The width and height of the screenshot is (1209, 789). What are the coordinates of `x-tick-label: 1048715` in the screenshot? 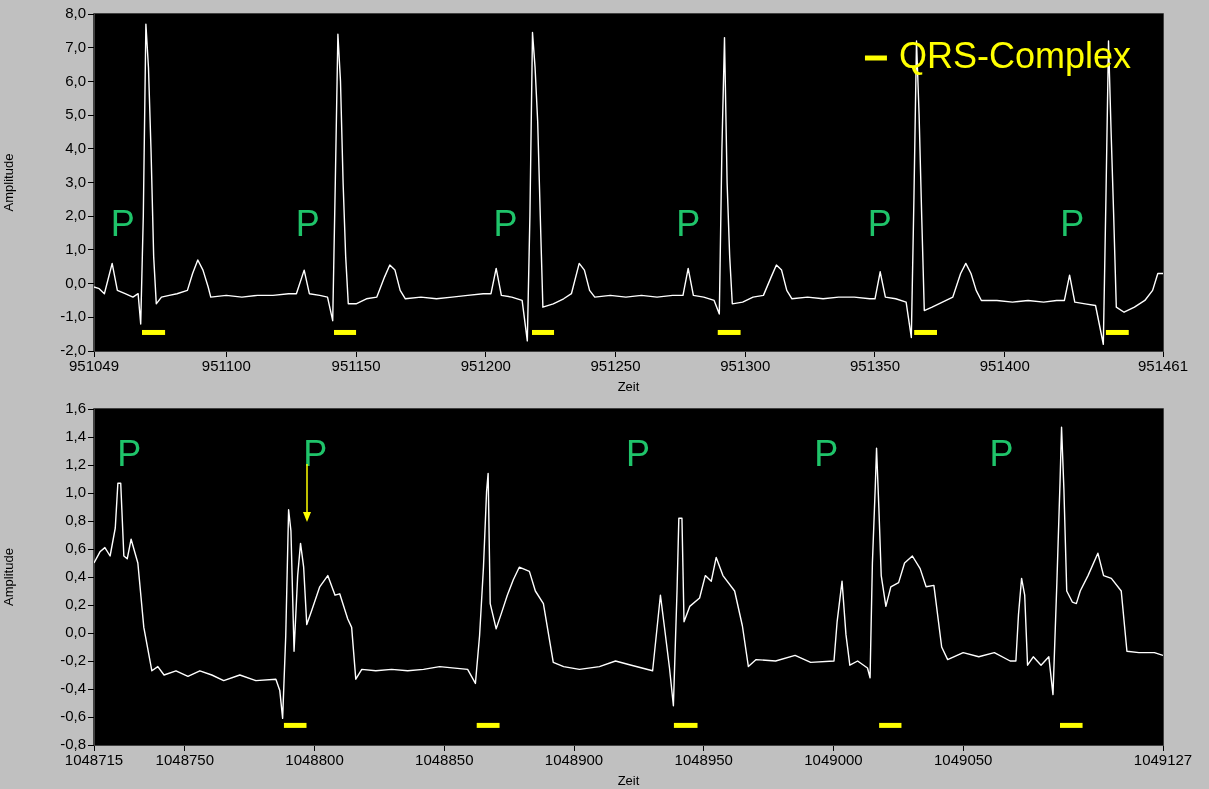 It's located at (94, 760).